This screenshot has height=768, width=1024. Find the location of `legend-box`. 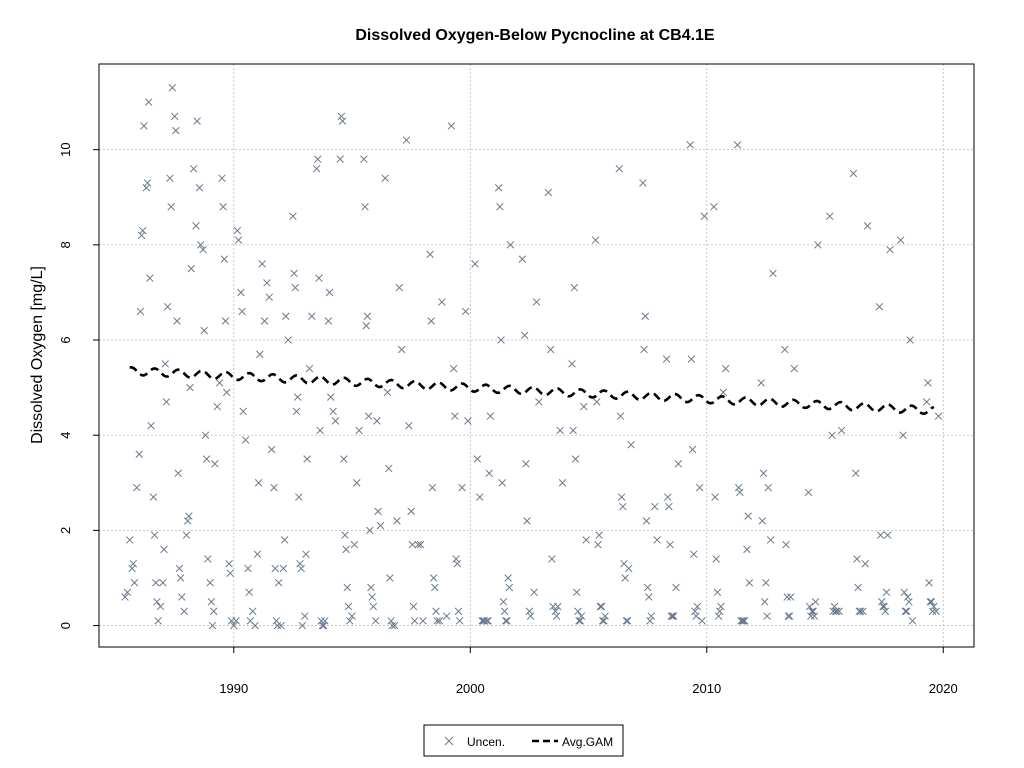

legend-box is located at coordinates (523, 740).